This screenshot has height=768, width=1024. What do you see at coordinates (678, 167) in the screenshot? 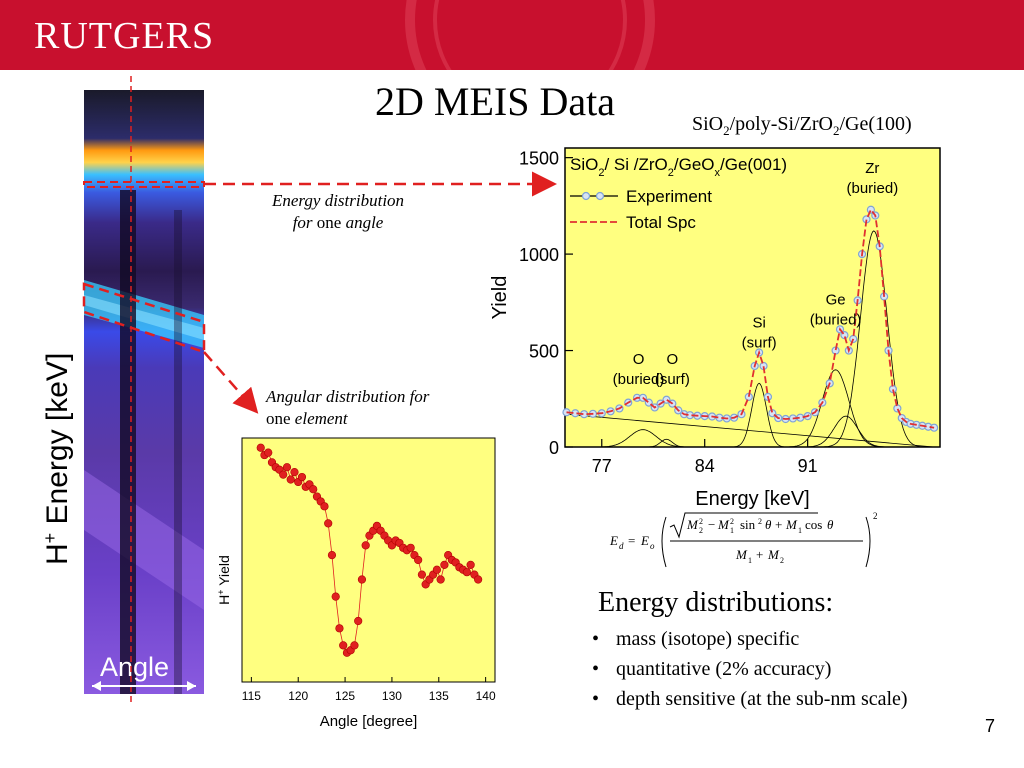
I see `chart-title: SiO2/ Si /ZrO2/GeOx/Ge(001)` at bounding box center [678, 167].